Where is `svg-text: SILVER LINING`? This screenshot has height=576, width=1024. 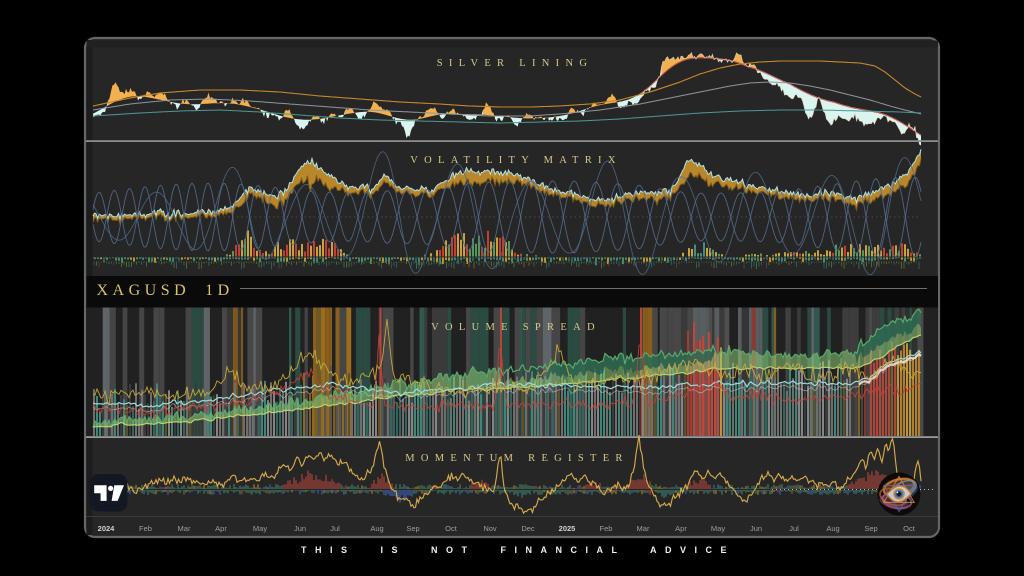
svg-text: SILVER LINING is located at coordinates (515, 63).